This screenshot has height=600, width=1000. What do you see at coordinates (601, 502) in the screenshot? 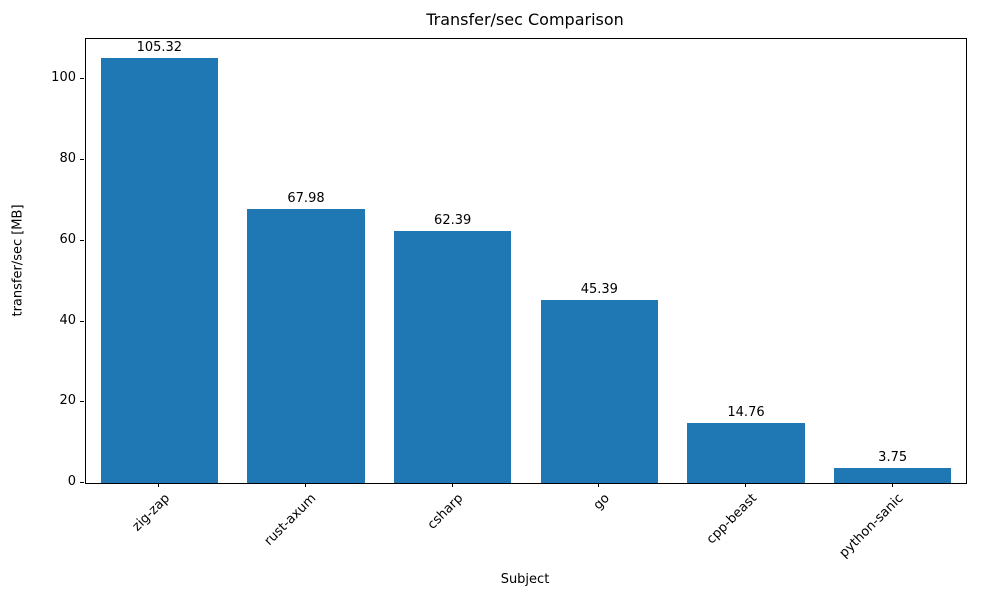
I see `x-tick-label: go` at bounding box center [601, 502].